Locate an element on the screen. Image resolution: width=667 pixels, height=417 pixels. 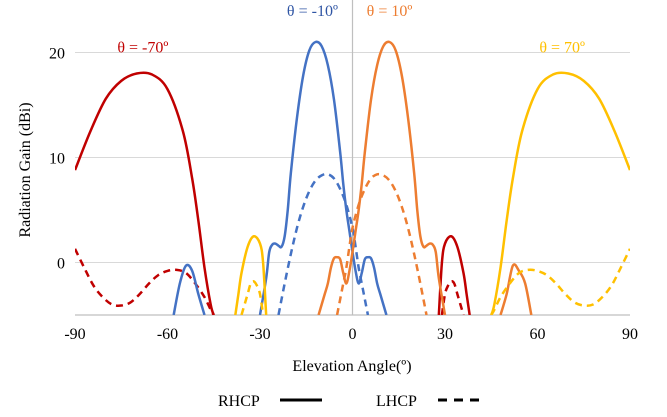
x-tick-label-2: -30 is located at coordinates (259, 334).